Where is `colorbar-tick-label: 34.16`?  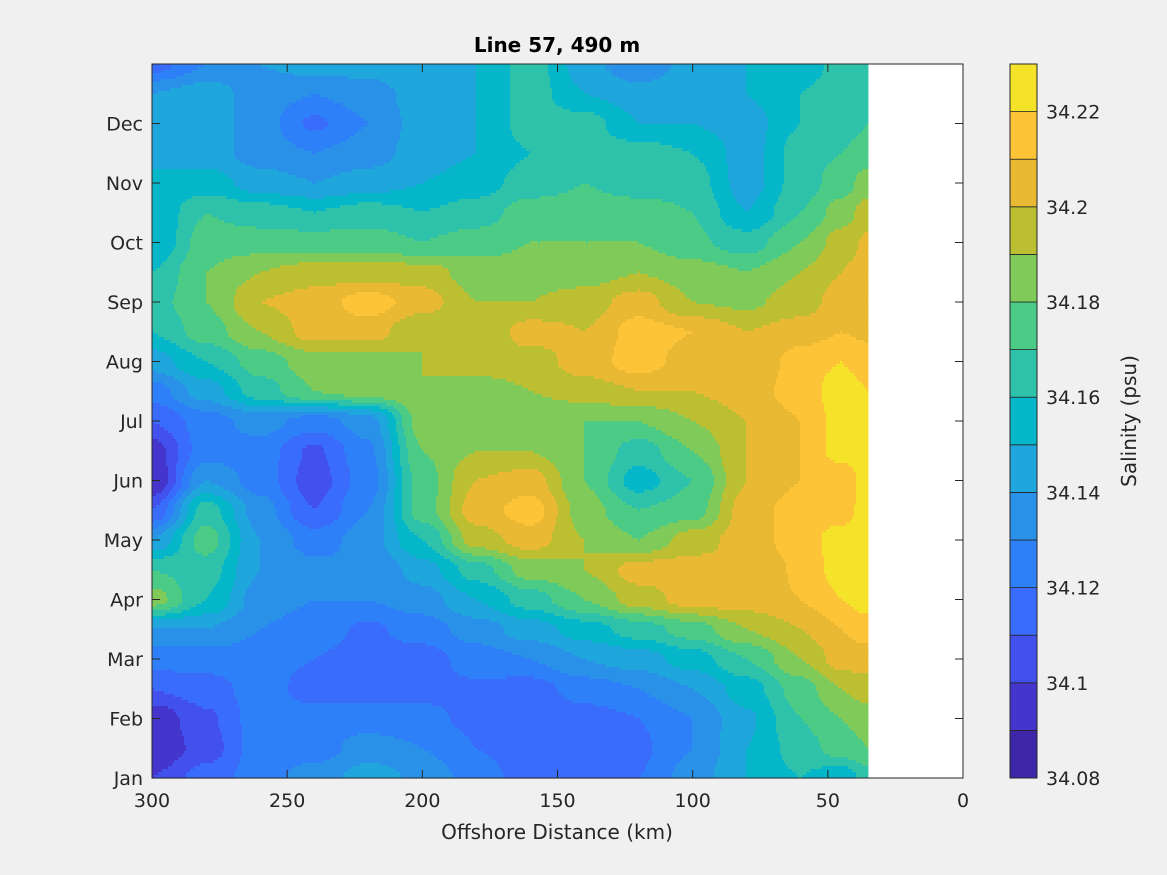 colorbar-tick-label: 34.16 is located at coordinates (1073, 398).